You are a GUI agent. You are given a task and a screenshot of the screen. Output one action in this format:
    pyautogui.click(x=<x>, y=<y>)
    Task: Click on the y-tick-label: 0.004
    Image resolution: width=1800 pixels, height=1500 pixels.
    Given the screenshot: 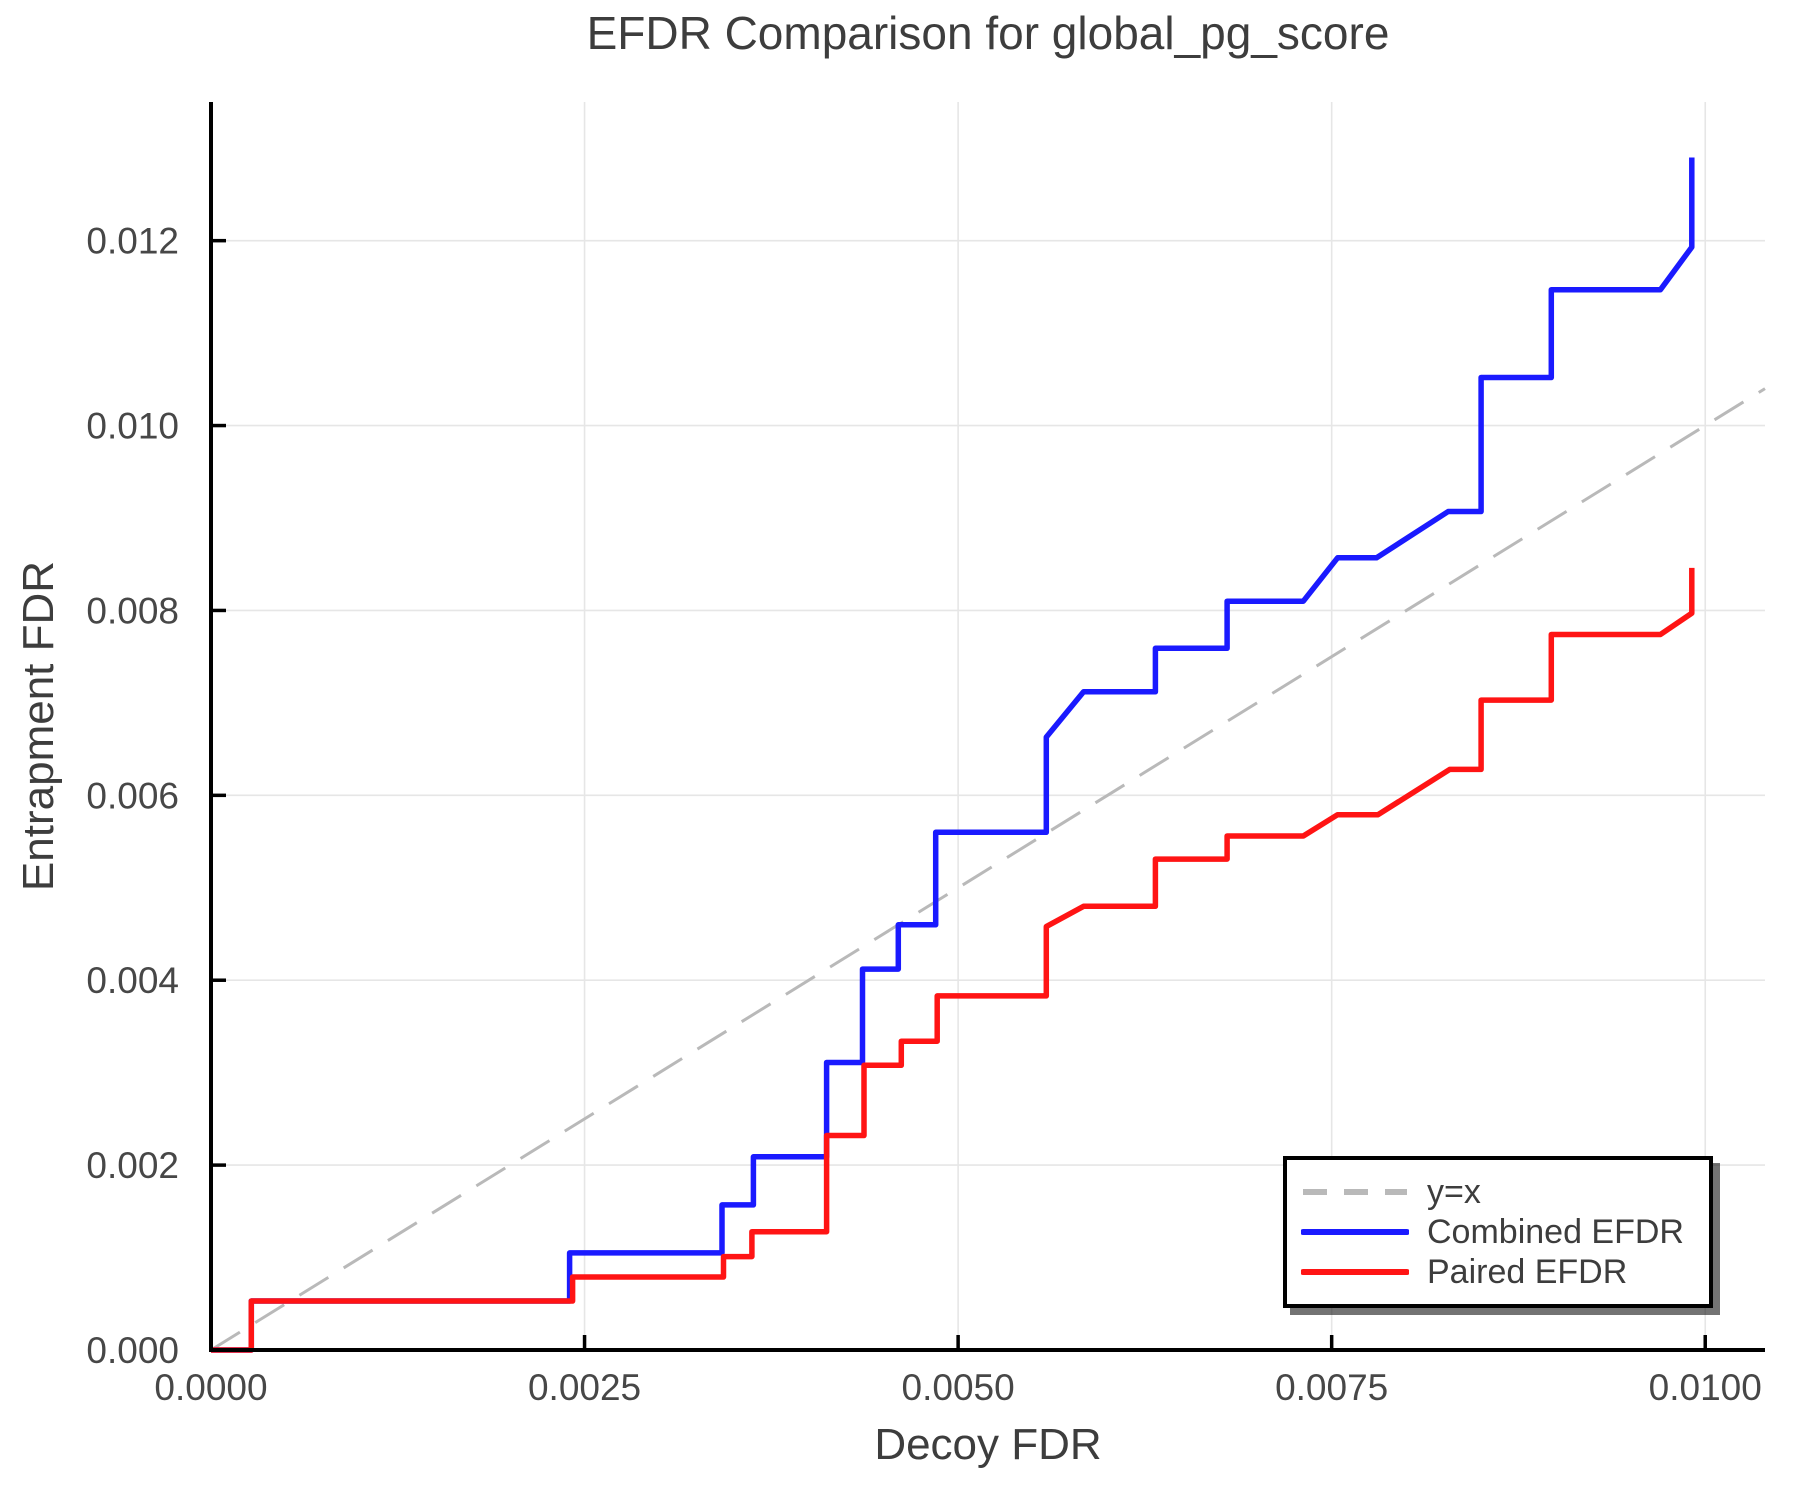 What is the action you would take?
    pyautogui.click(x=132, y=980)
    